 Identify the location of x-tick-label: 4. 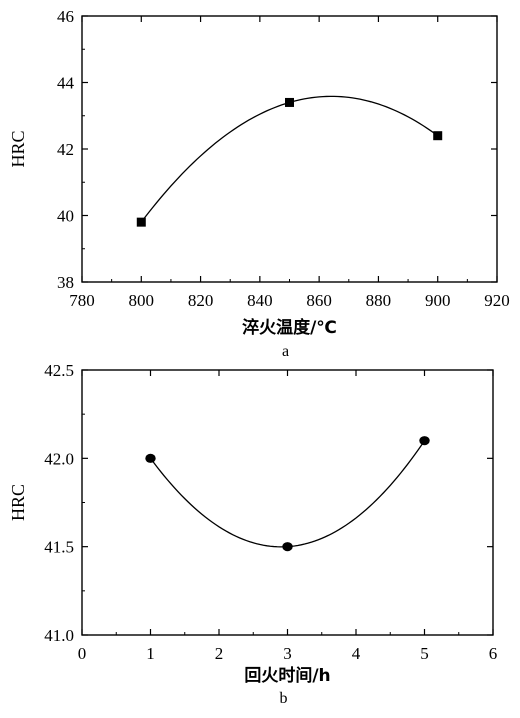
(356, 653).